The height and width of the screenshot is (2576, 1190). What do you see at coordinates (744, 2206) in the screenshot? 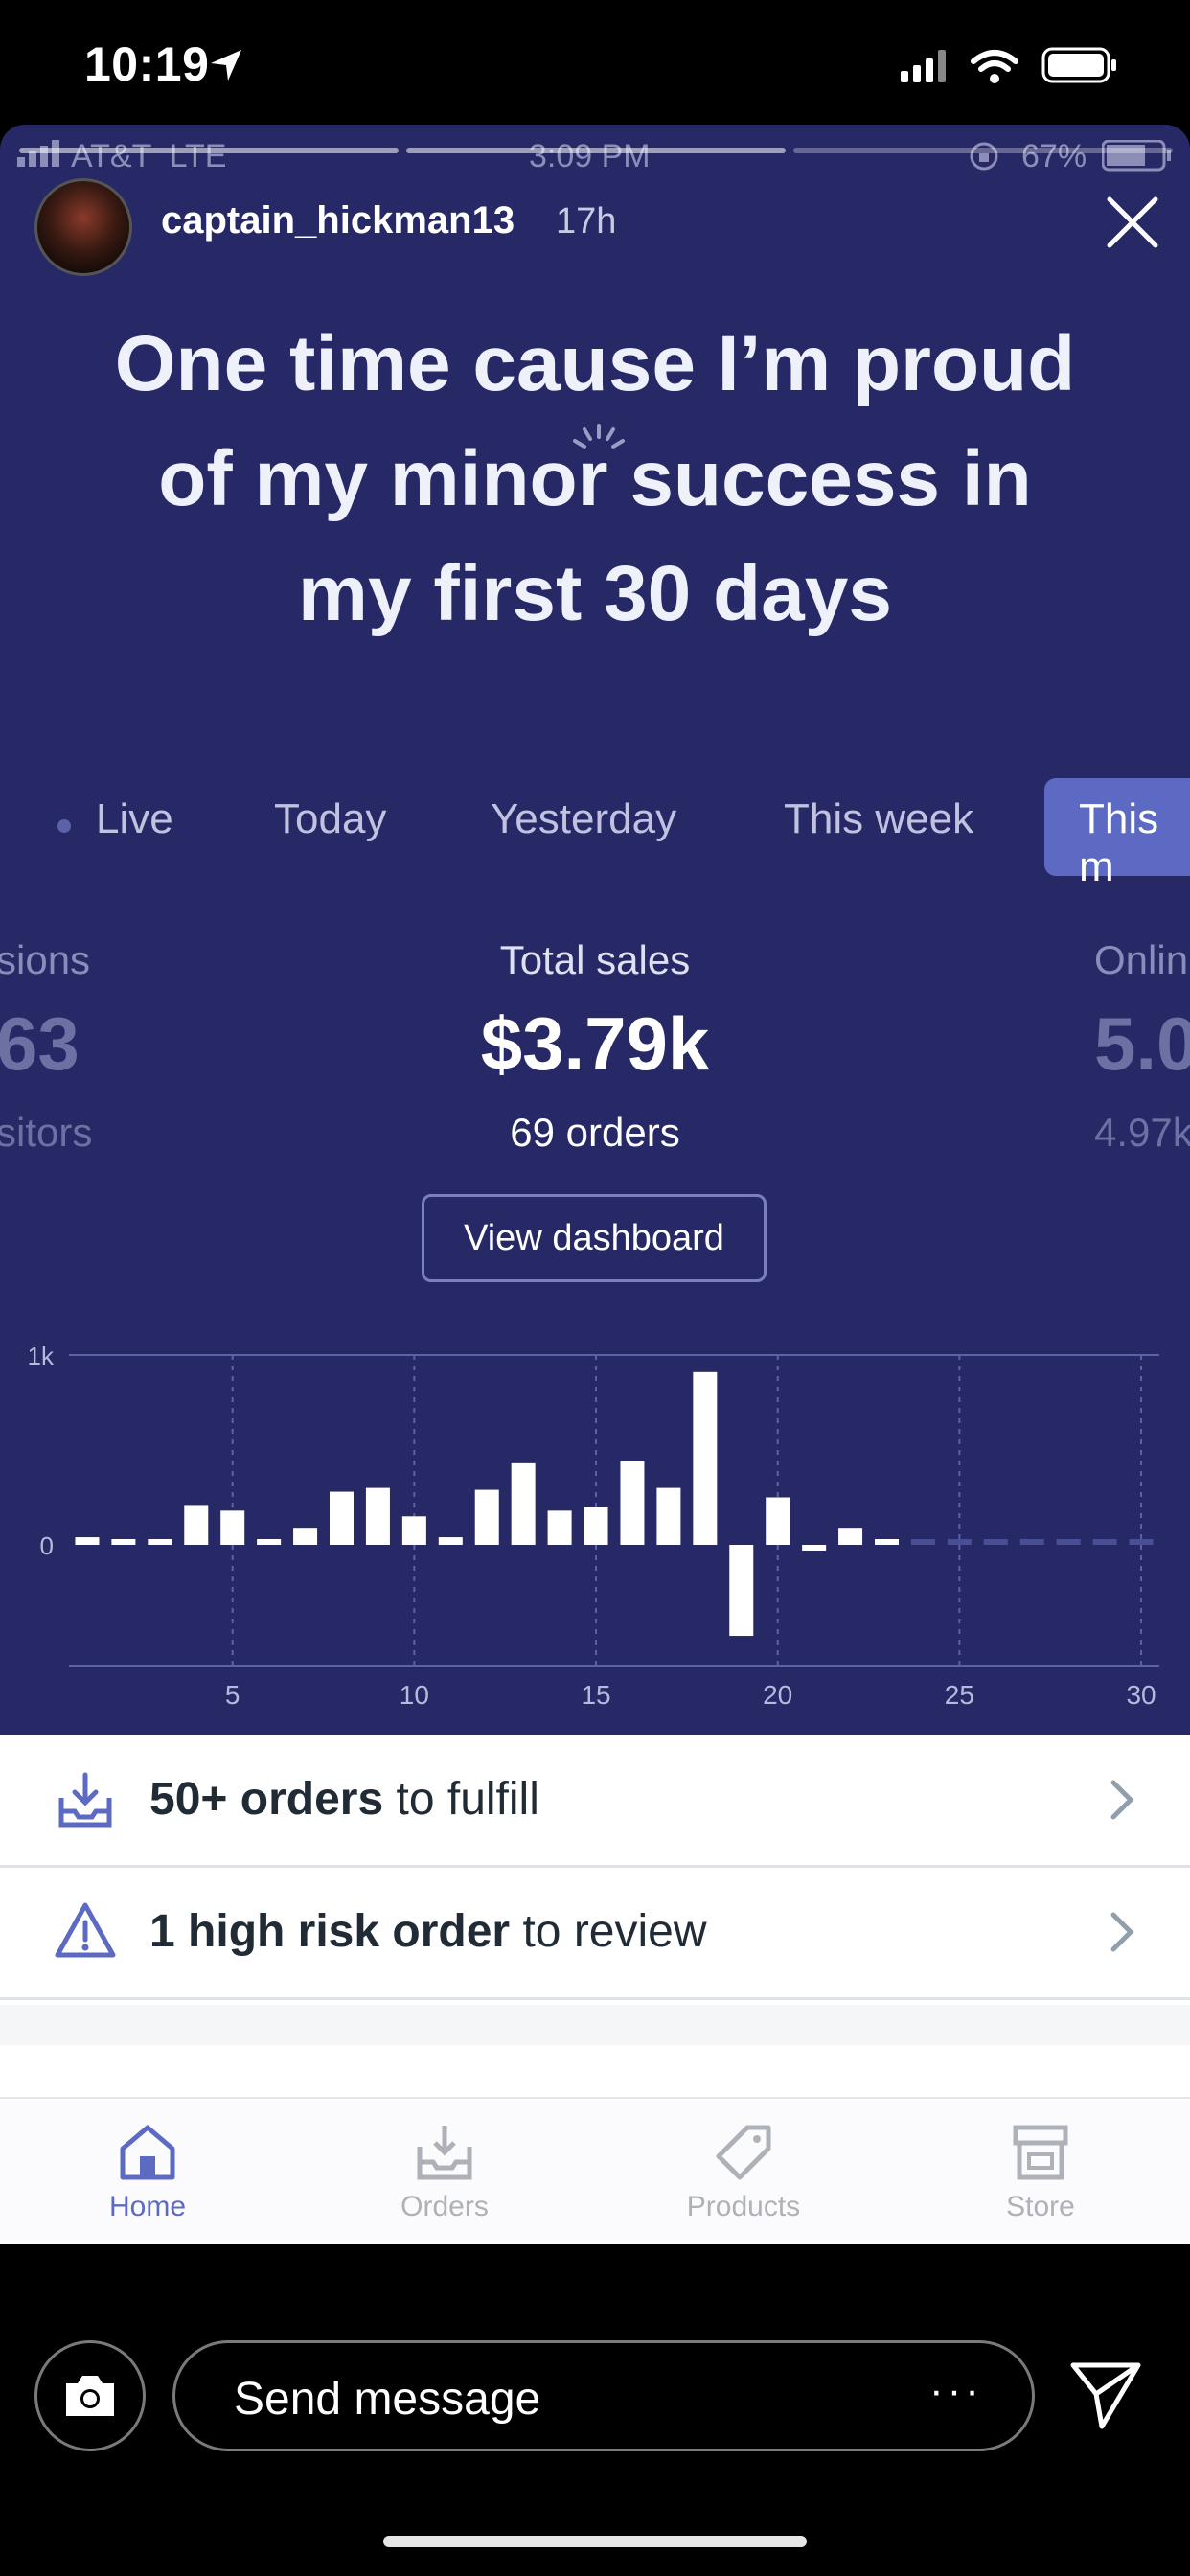
I see `nav-products-label: Products` at bounding box center [744, 2206].